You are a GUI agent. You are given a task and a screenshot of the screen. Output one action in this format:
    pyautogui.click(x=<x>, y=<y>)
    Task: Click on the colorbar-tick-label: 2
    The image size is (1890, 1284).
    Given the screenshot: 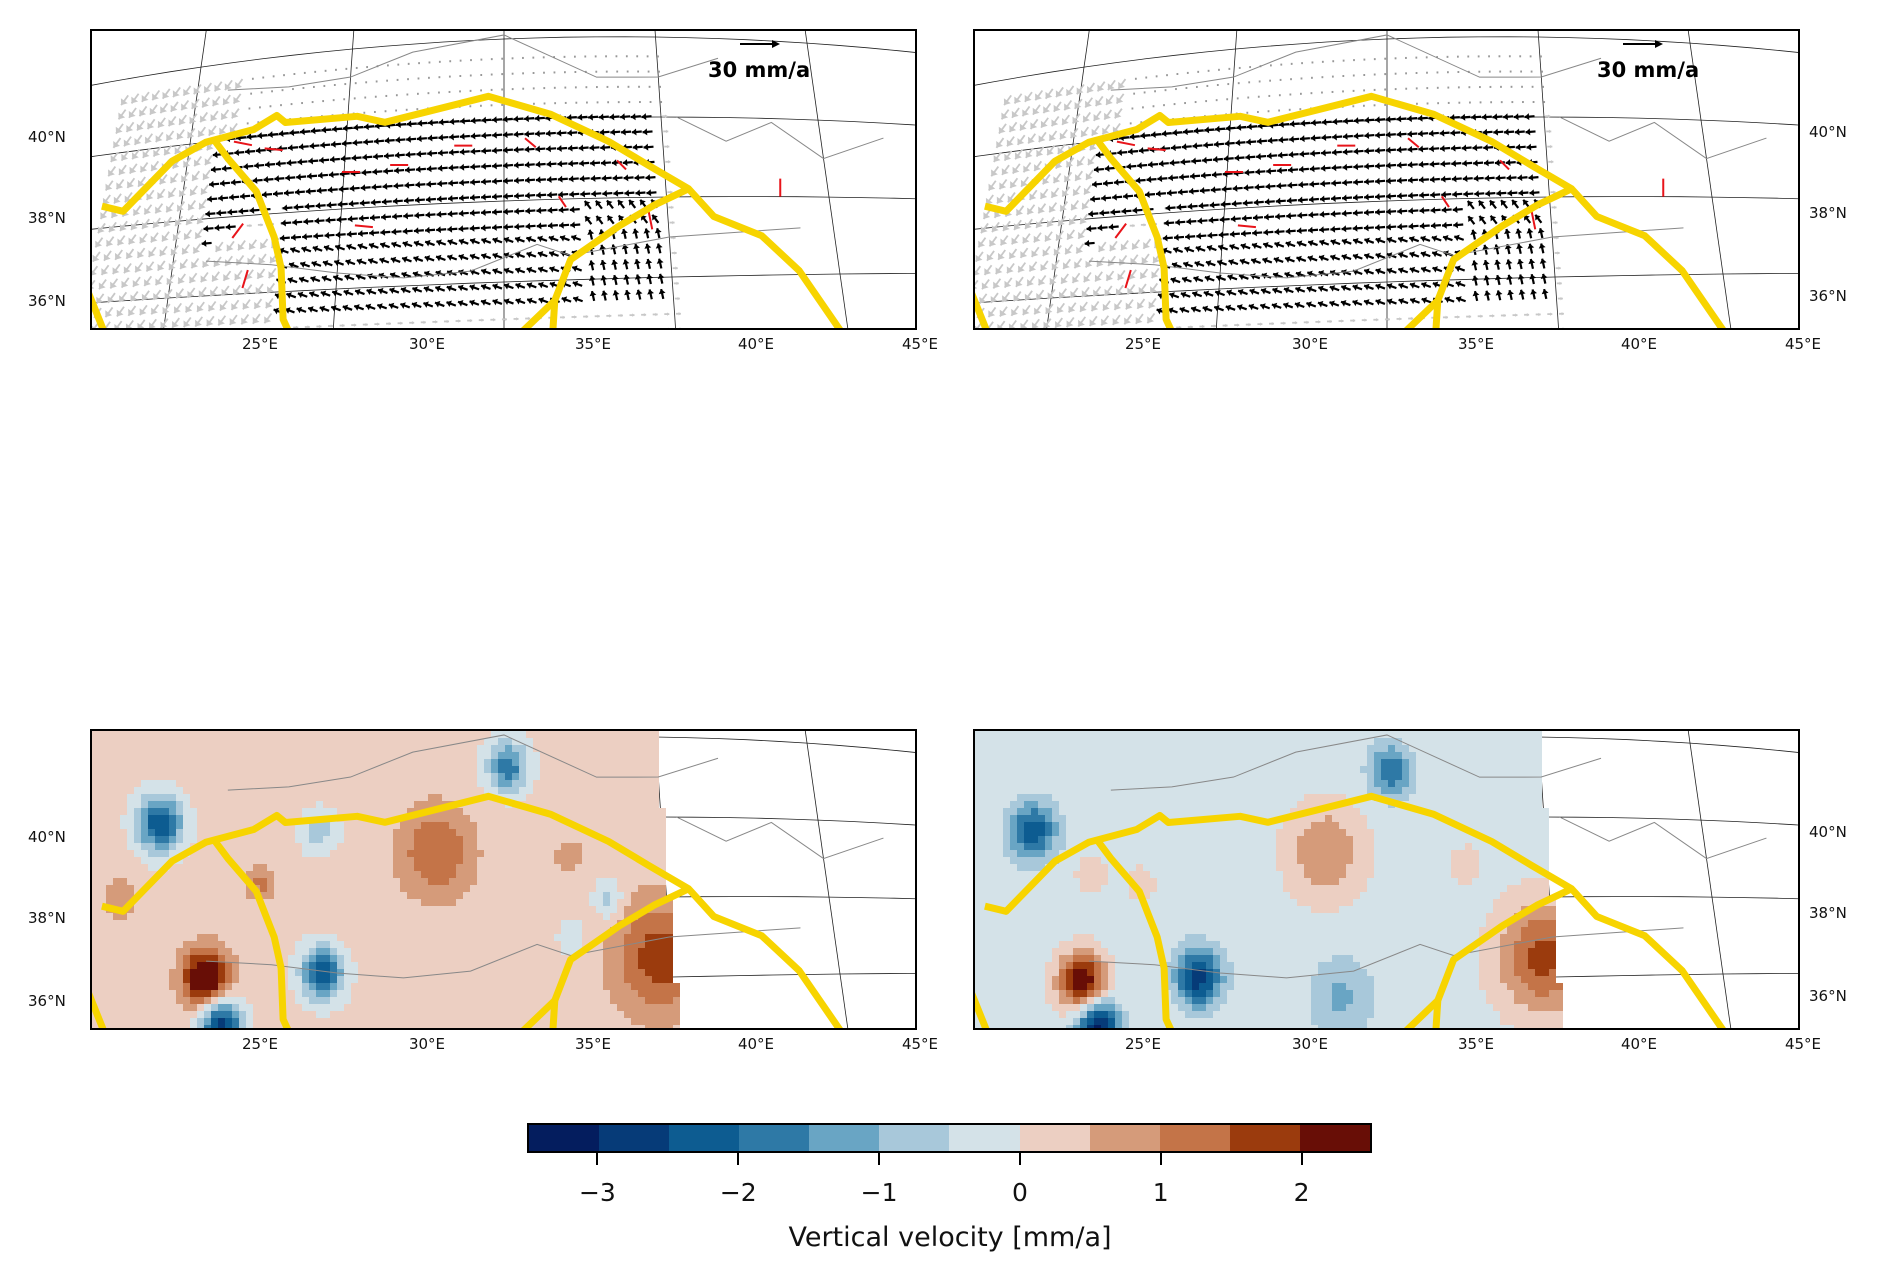 What is the action you would take?
    pyautogui.click(x=1301, y=1192)
    